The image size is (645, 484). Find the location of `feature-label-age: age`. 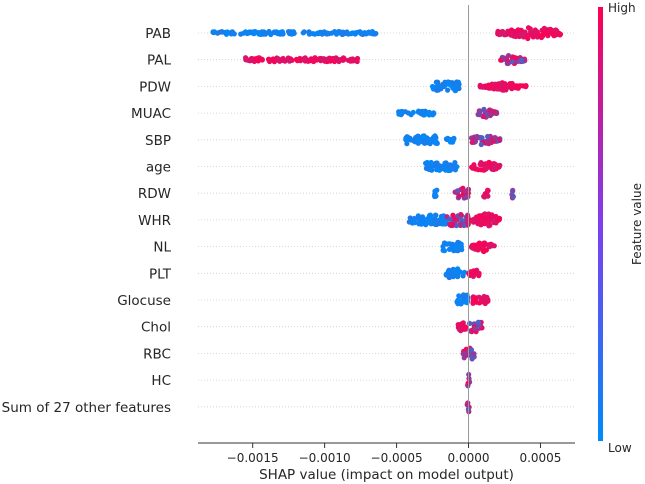

feature-label-age: age is located at coordinates (158, 168).